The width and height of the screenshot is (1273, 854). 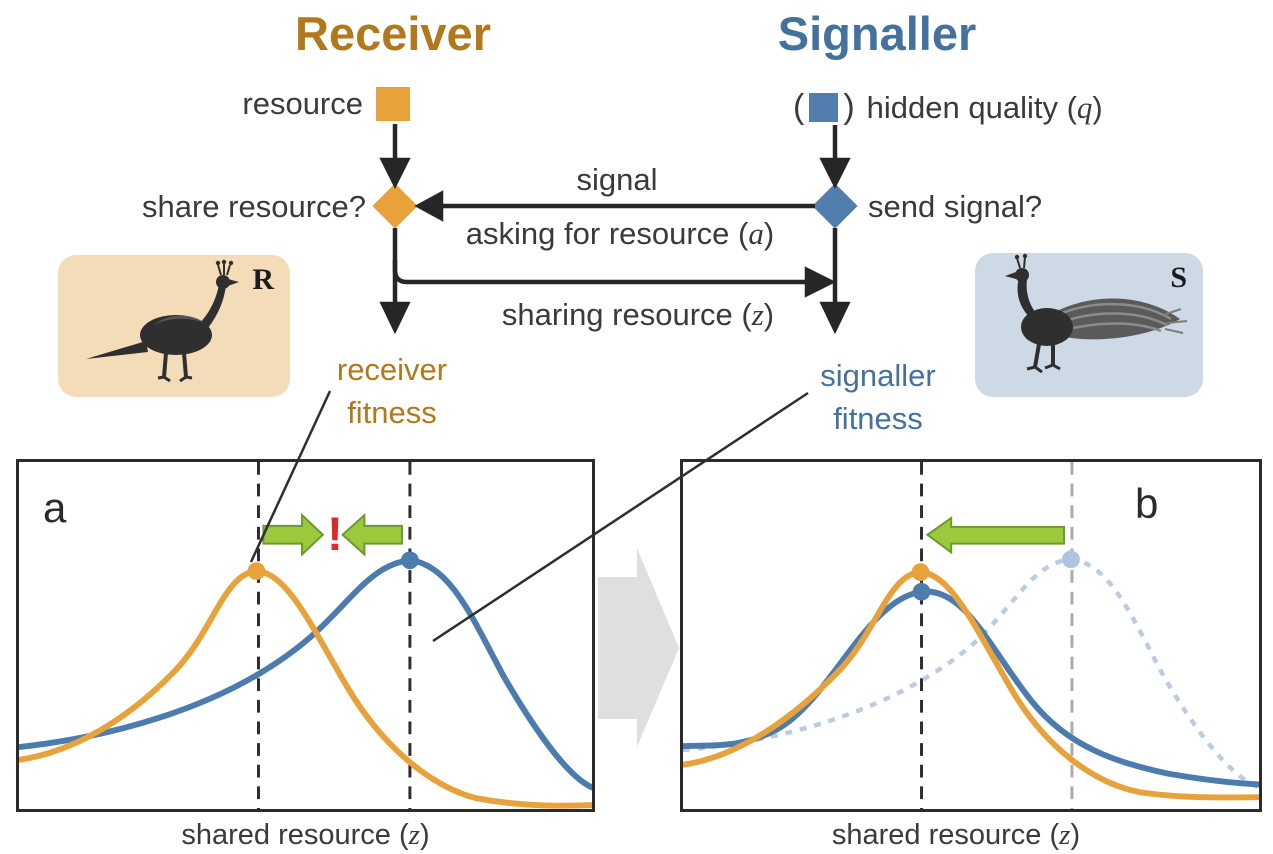 I want to click on panel-a-xlabel-text: shared resource (, so click(x=295, y=835).